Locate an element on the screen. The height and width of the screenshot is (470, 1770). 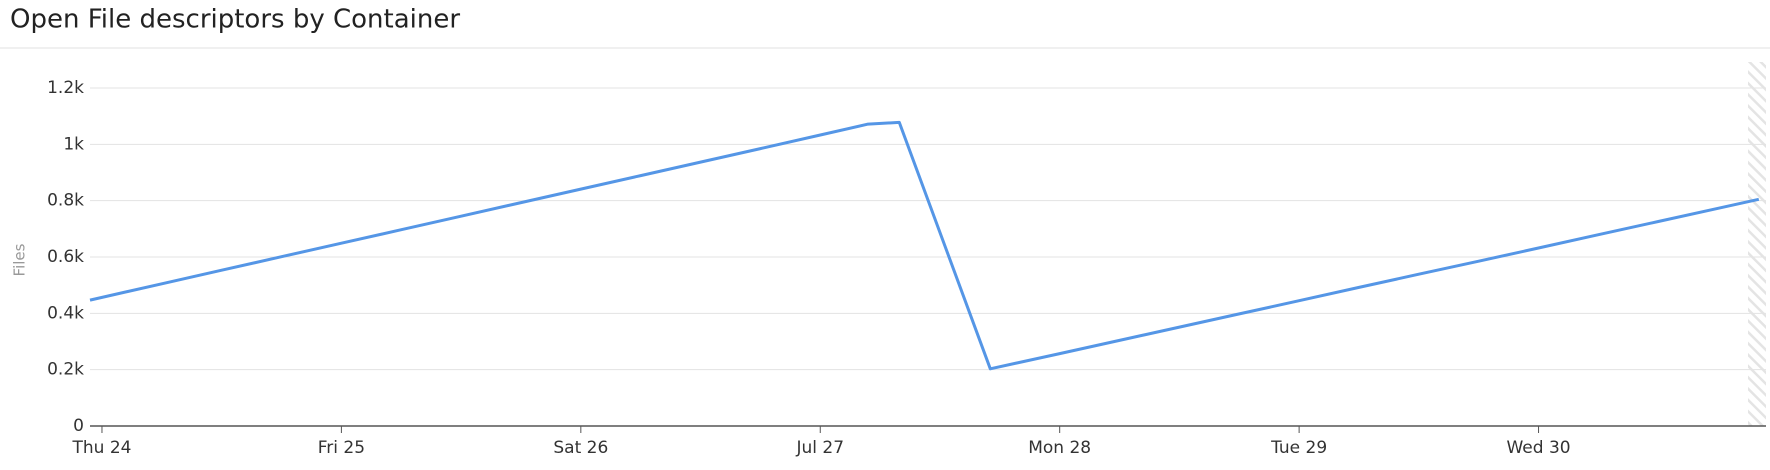
y-axis-label: Files is located at coordinates (20, 259).